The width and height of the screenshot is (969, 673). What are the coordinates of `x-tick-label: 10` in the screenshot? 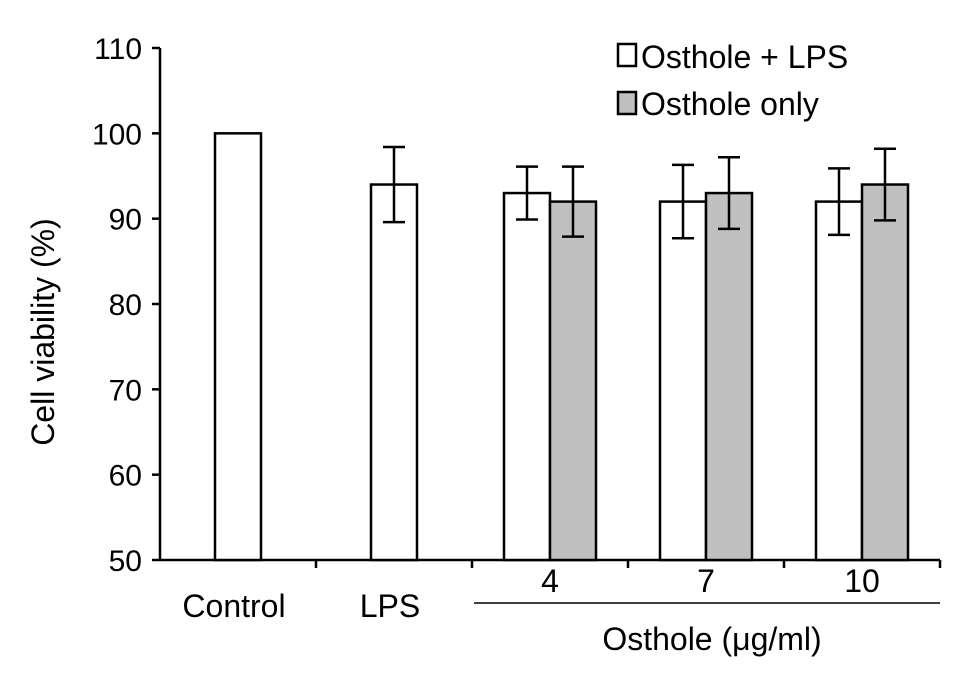 It's located at (862, 581).